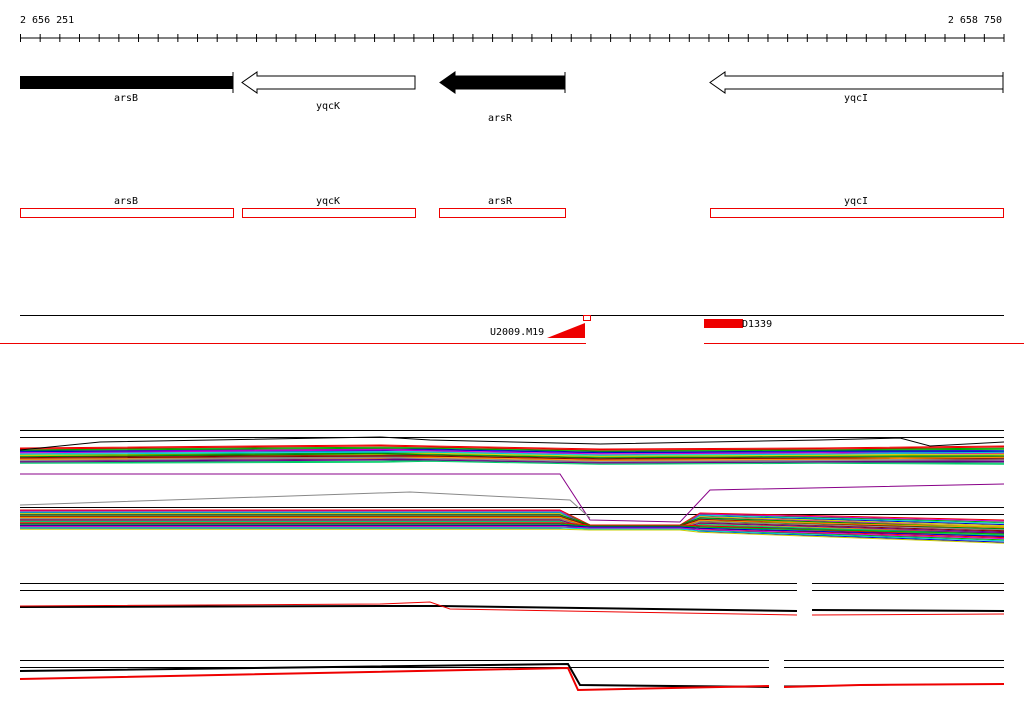 The width and height of the screenshot is (1024, 714). I want to click on ruler-ticks, so click(512, 38).